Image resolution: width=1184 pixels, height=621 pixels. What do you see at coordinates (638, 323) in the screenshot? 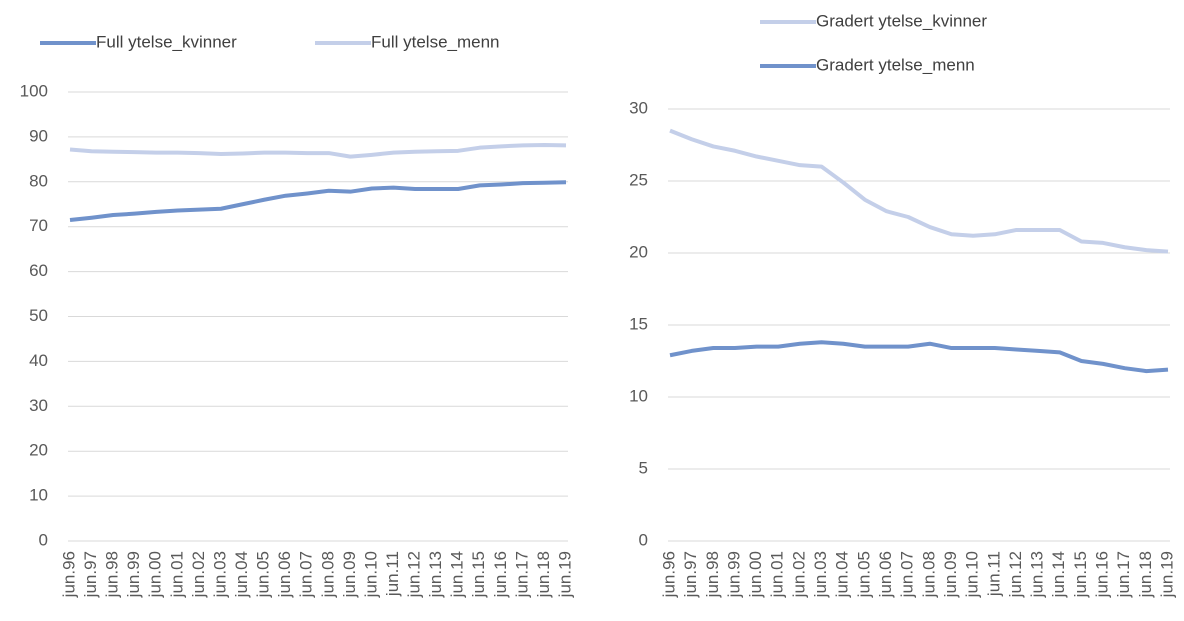
I see `y-tick-label: 15` at bounding box center [638, 323].